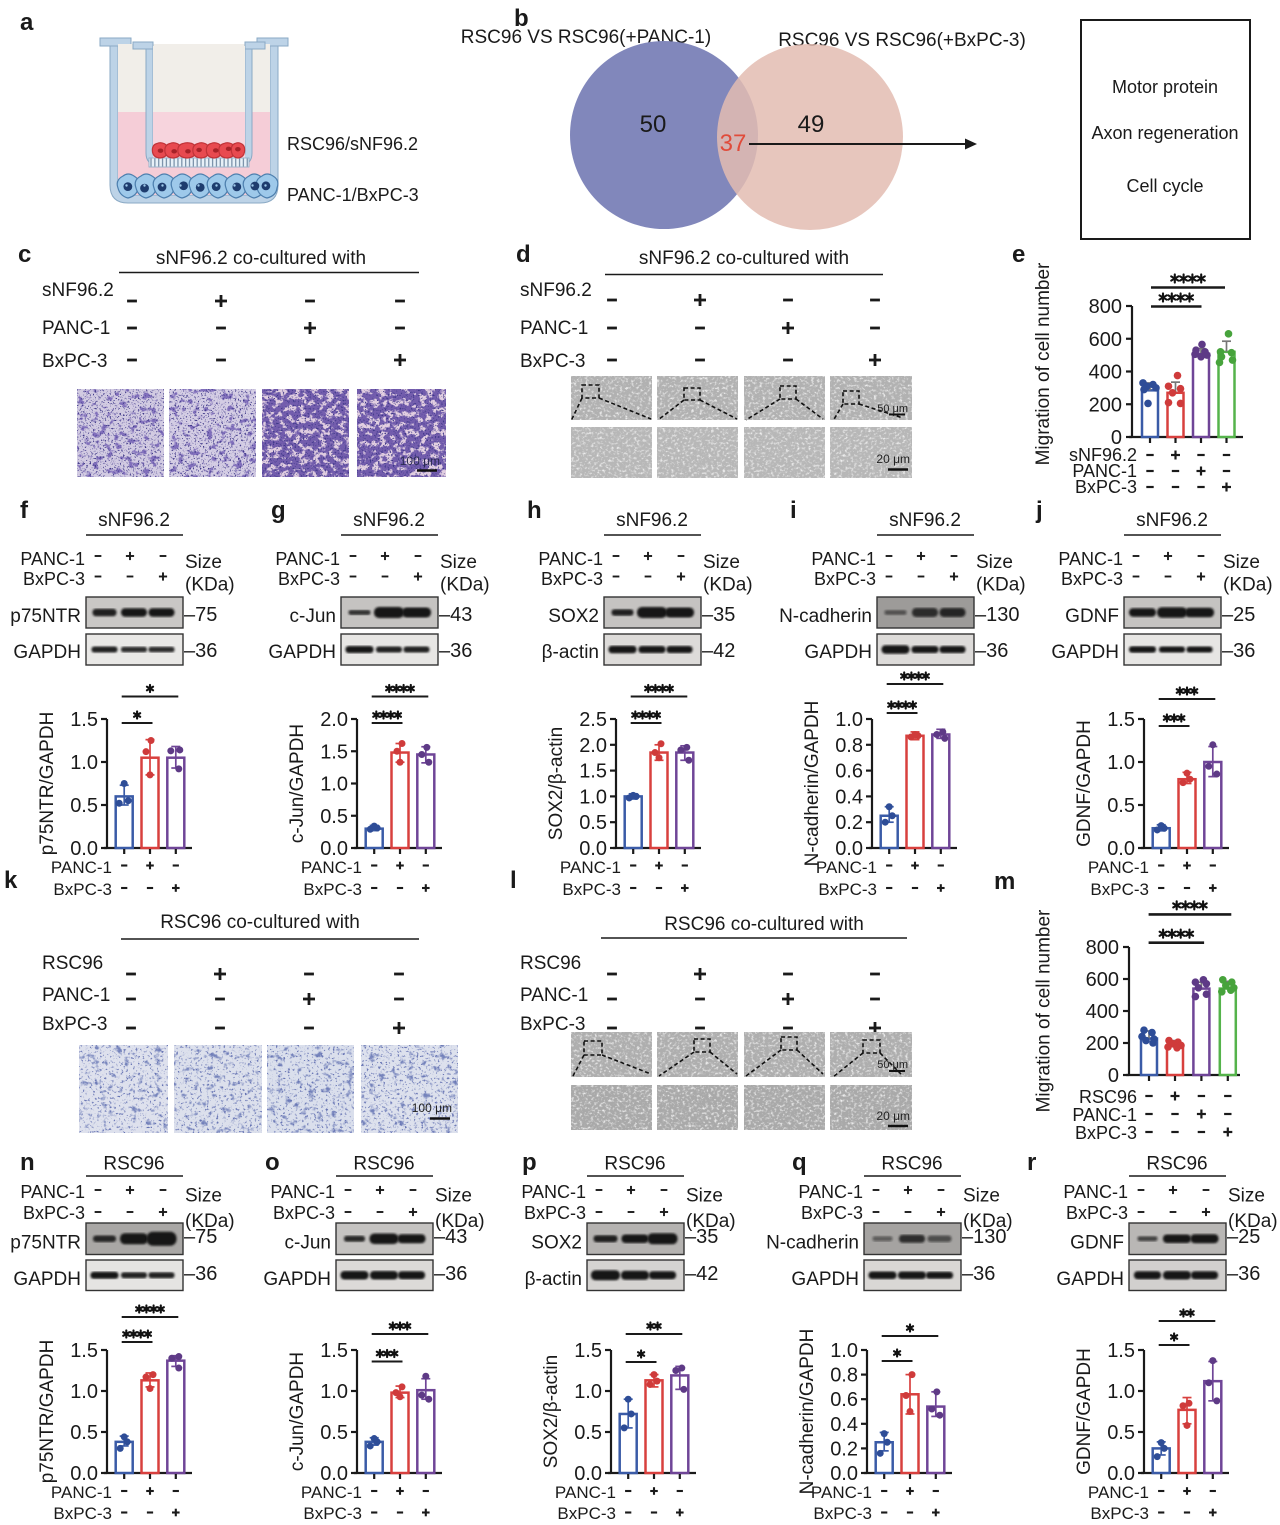 This screenshot has width=1280, height=1525. I want to click on svg-text: –75, so click(200, 615).